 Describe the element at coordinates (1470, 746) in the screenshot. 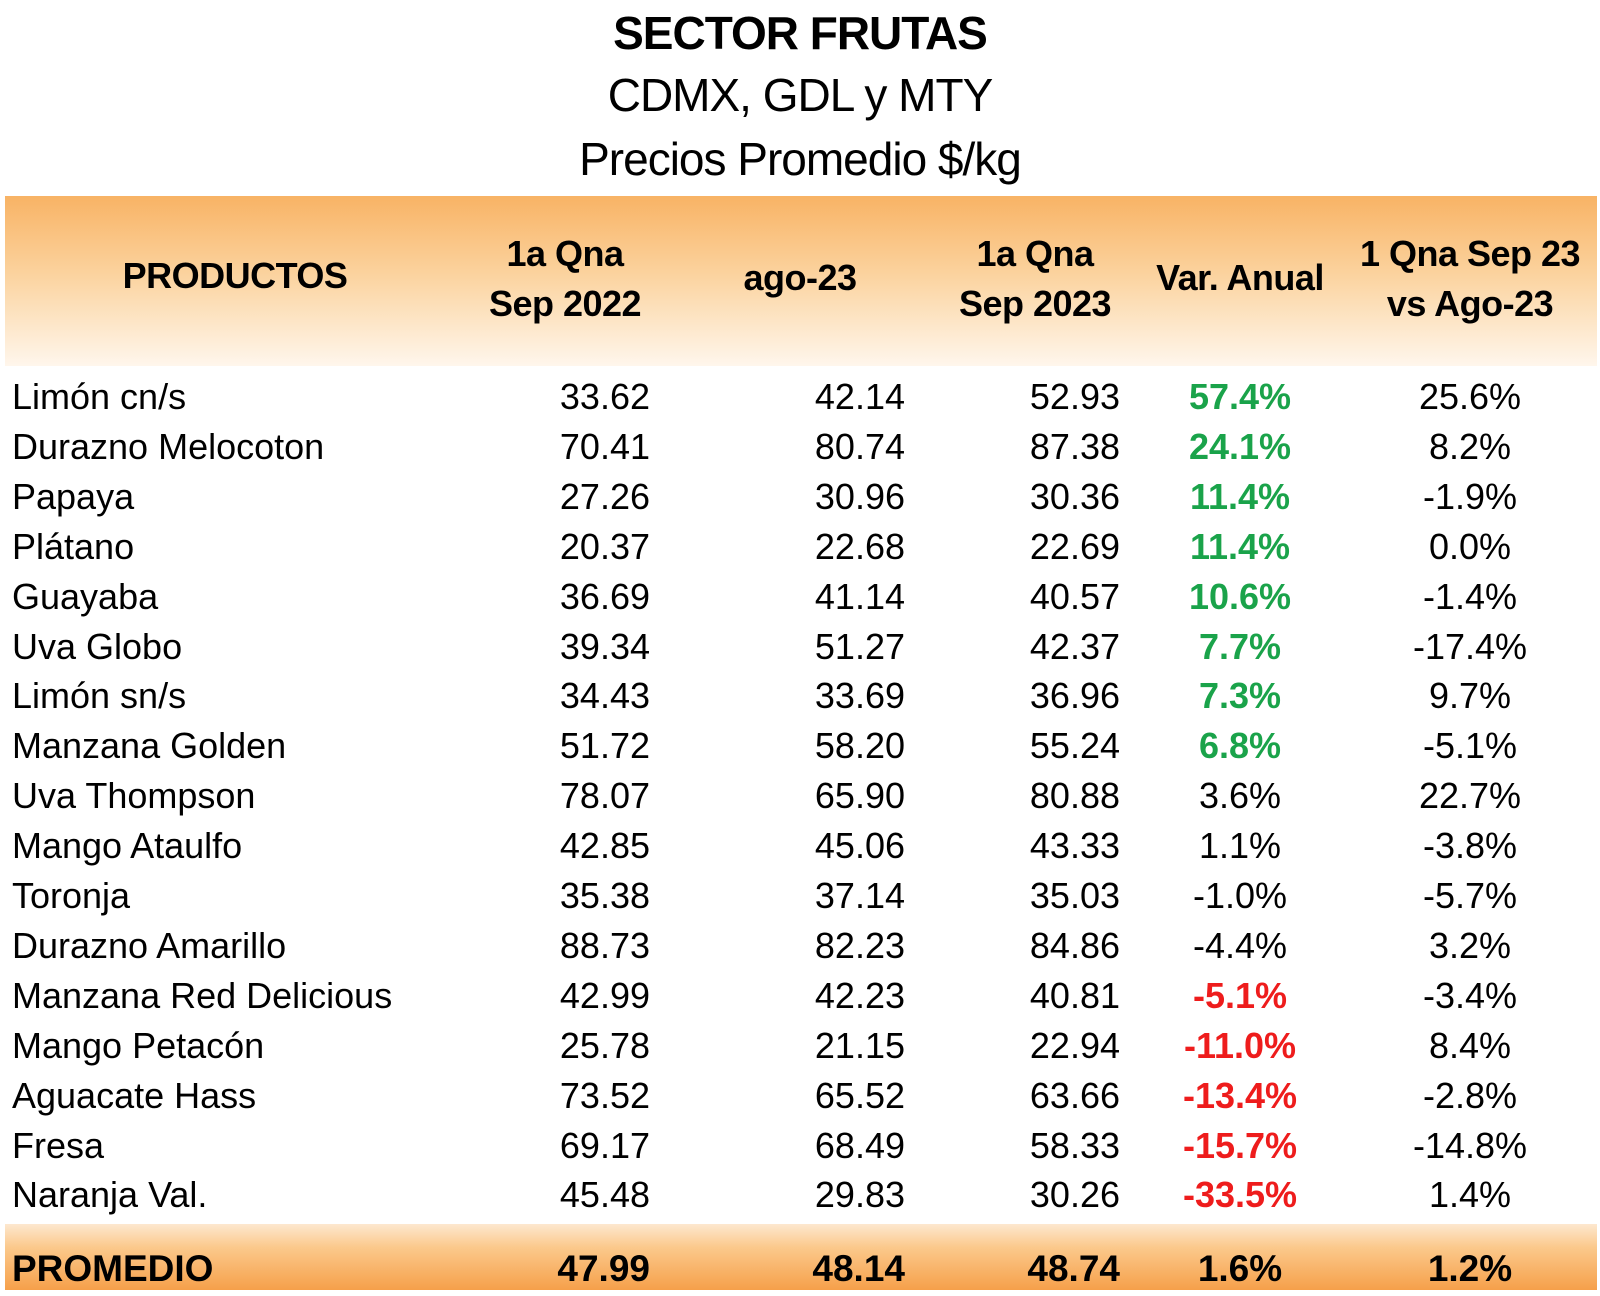

I see `var-vs-ago: -5.1%` at that location.